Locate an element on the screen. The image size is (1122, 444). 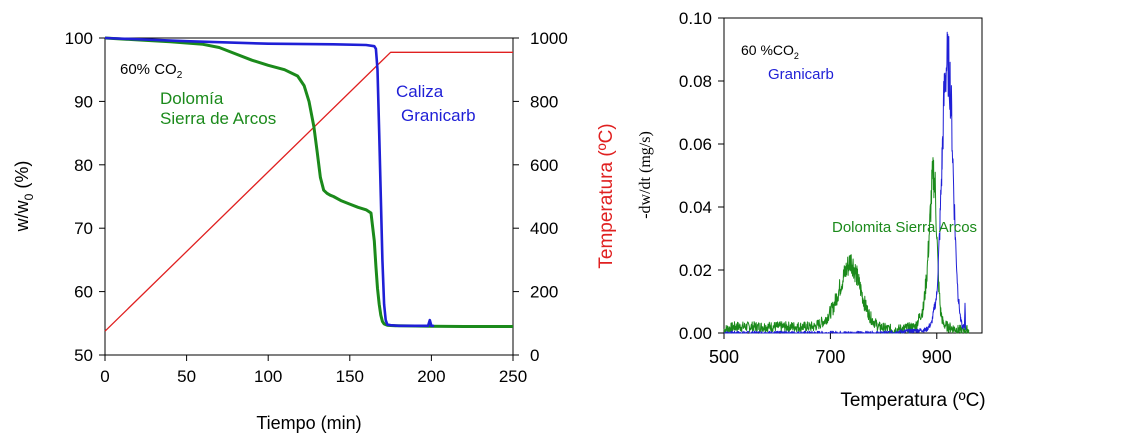
left-y-tick-label: 50 is located at coordinates (83, 355).